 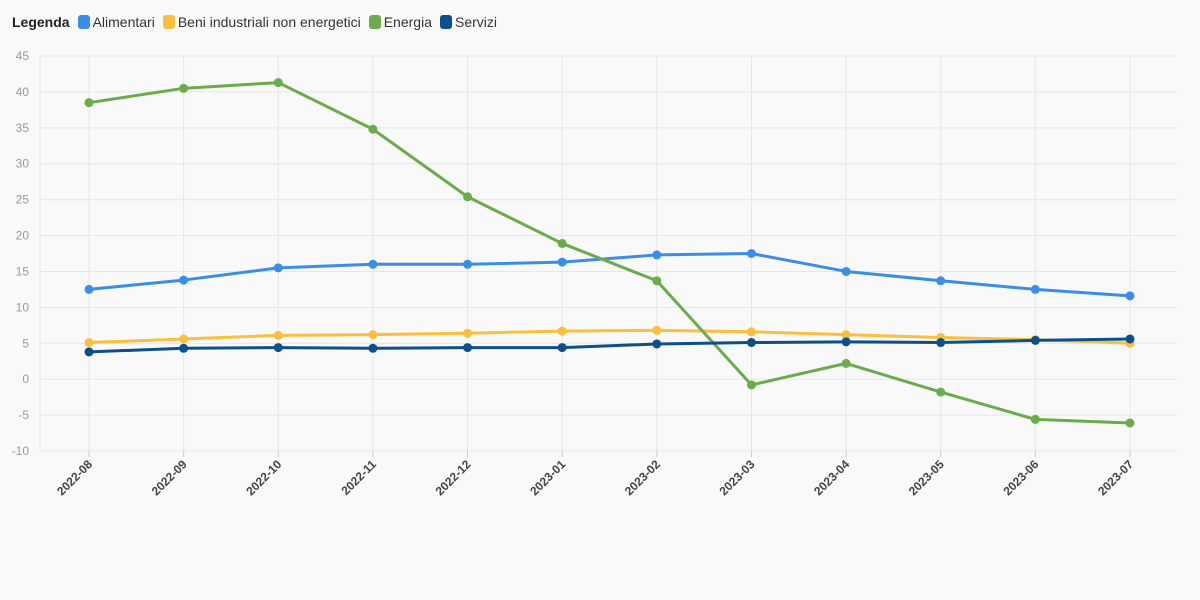 I want to click on series-line-servizi, so click(x=609, y=345).